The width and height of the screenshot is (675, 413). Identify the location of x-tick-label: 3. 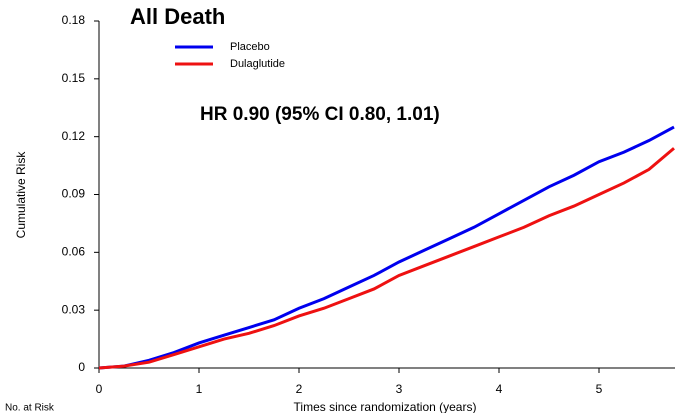
(399, 389).